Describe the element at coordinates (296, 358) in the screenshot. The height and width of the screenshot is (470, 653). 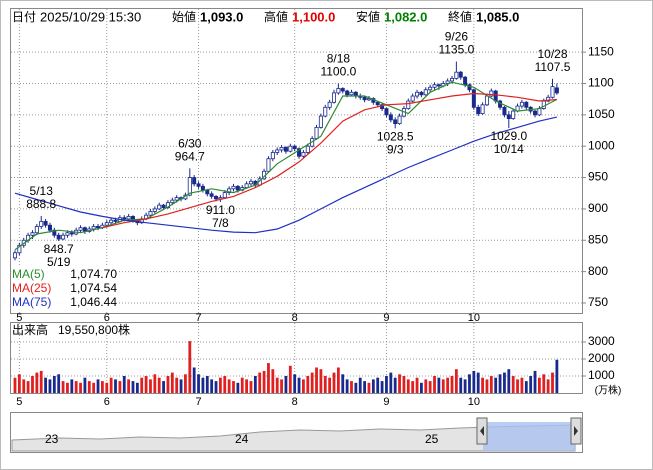
I see `volume-panel` at that location.